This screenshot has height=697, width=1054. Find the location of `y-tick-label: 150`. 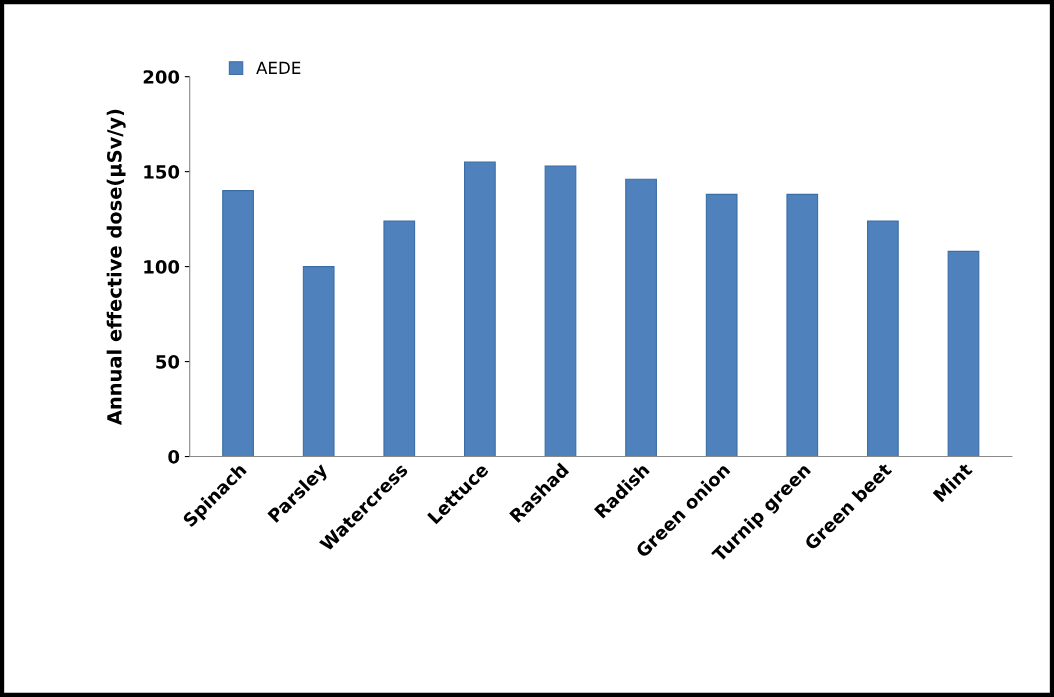

y-tick-label: 150 is located at coordinates (162, 172).